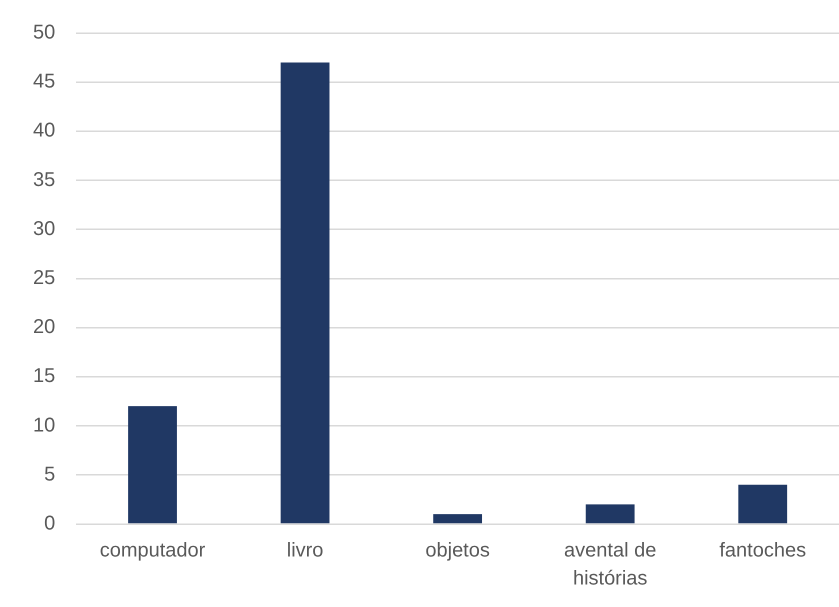 Image resolution: width=839 pixels, height=607 pixels. Describe the element at coordinates (44, 229) in the screenshot. I see `y-tick-label: 30` at that location.